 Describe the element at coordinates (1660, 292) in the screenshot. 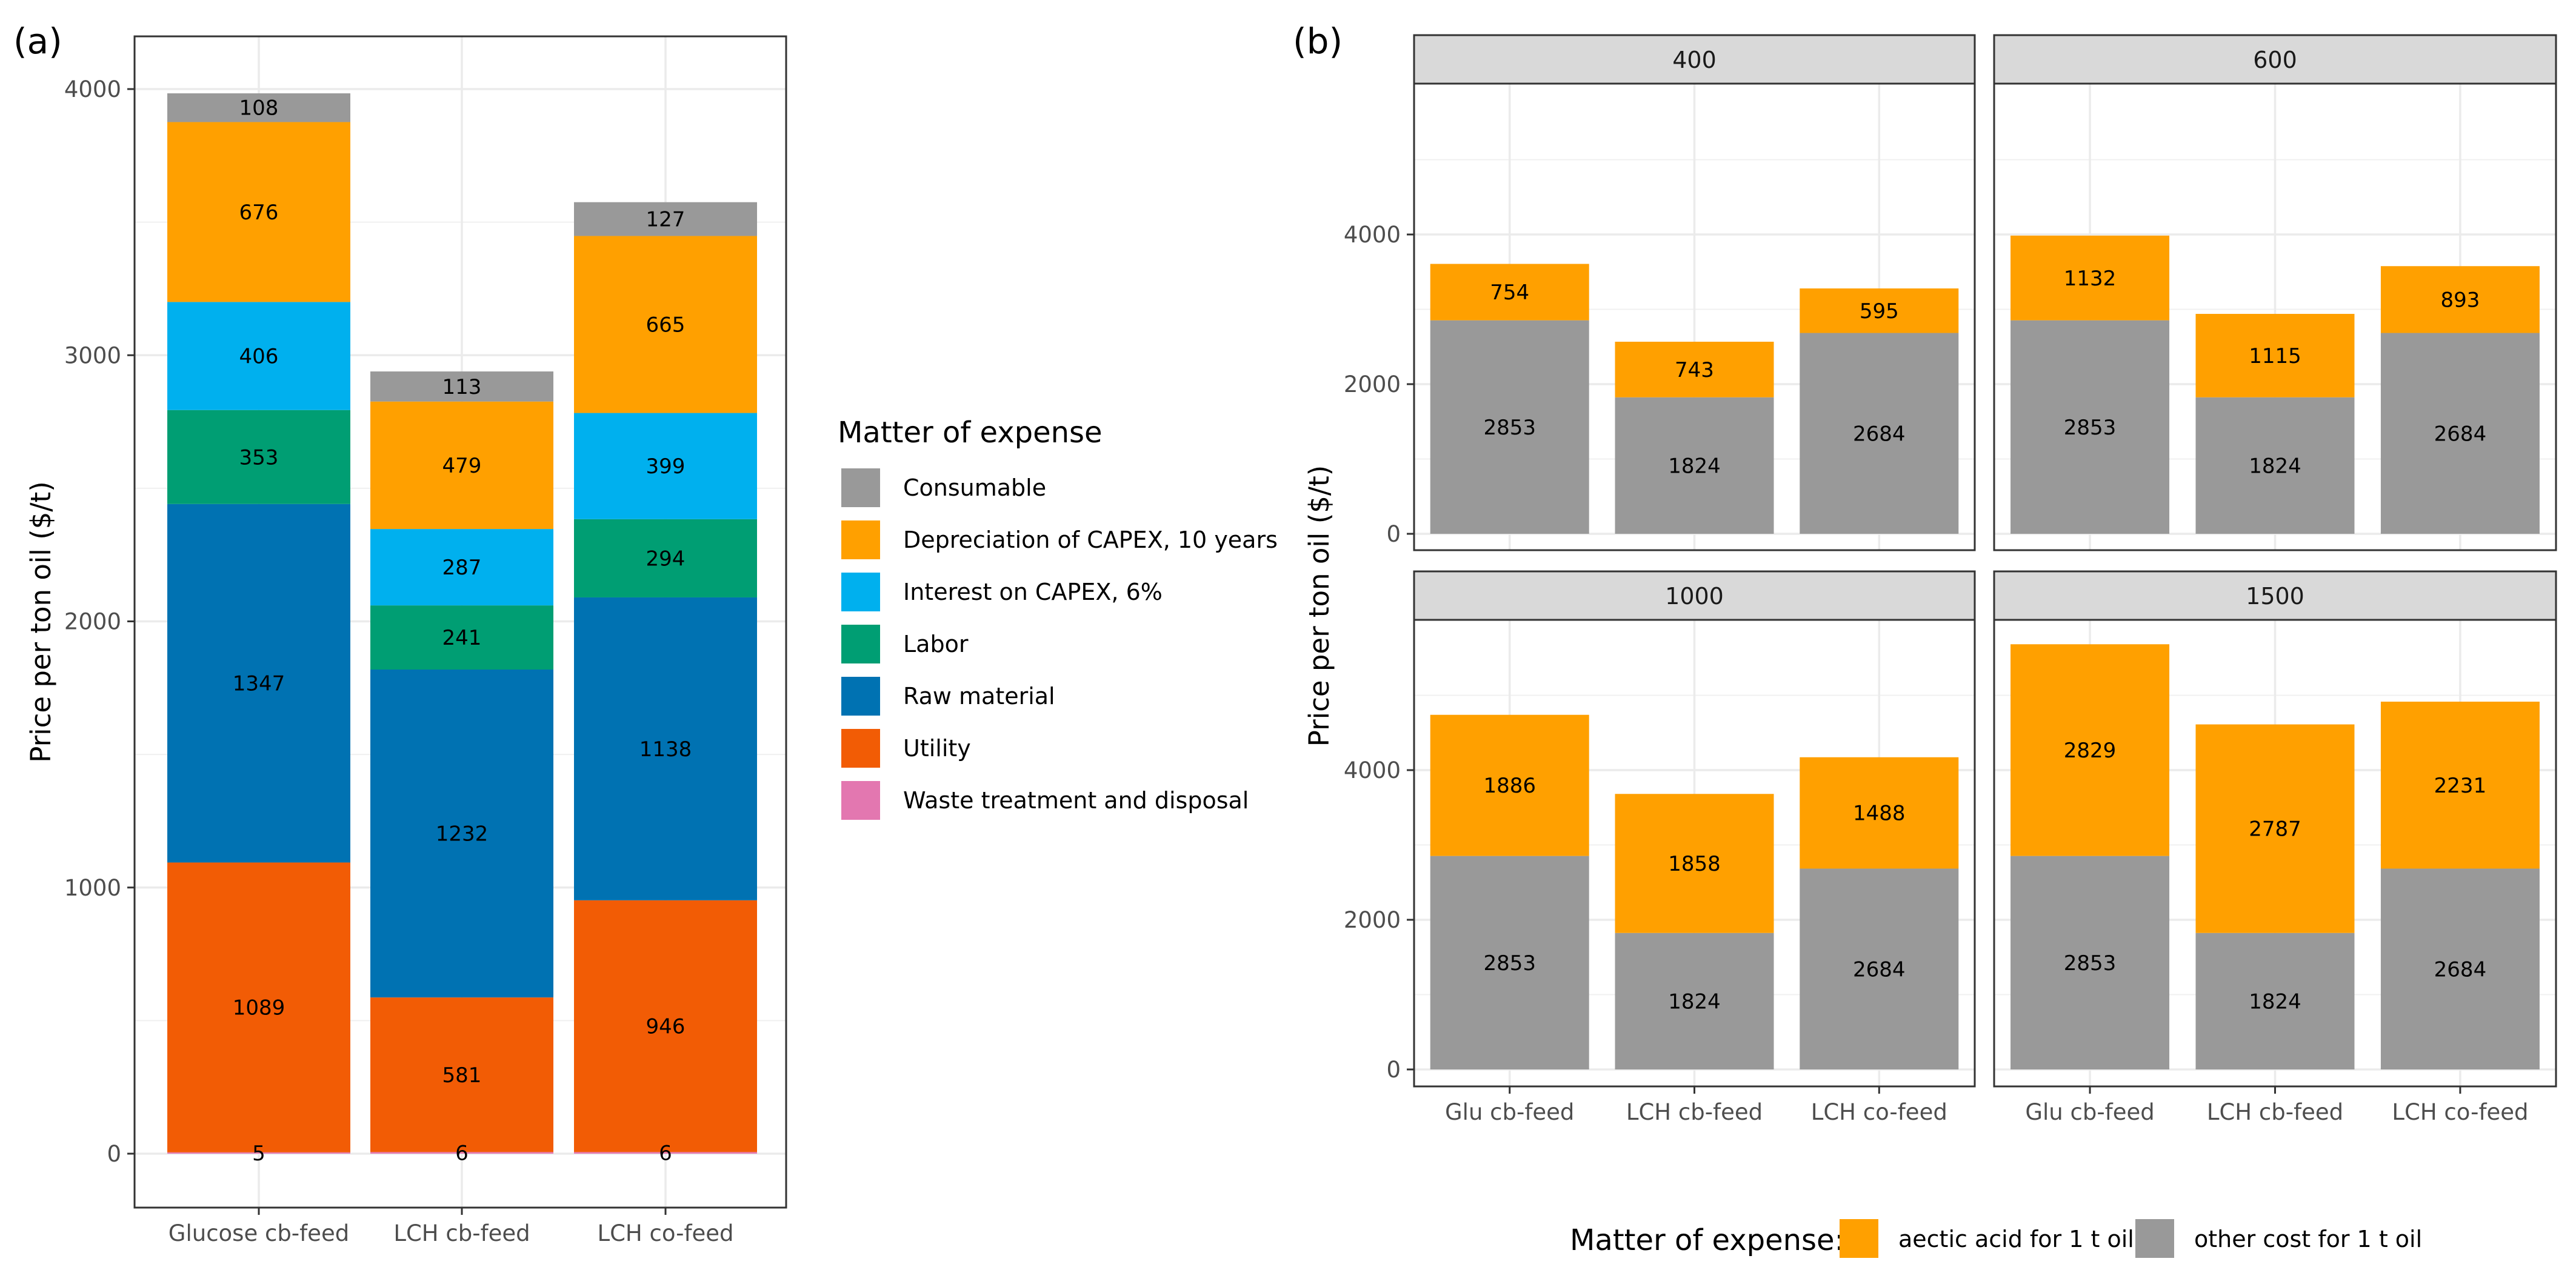

I see `facet-400: 400 2853 754 1824 743 2684 595 0 2000 4000` at that location.